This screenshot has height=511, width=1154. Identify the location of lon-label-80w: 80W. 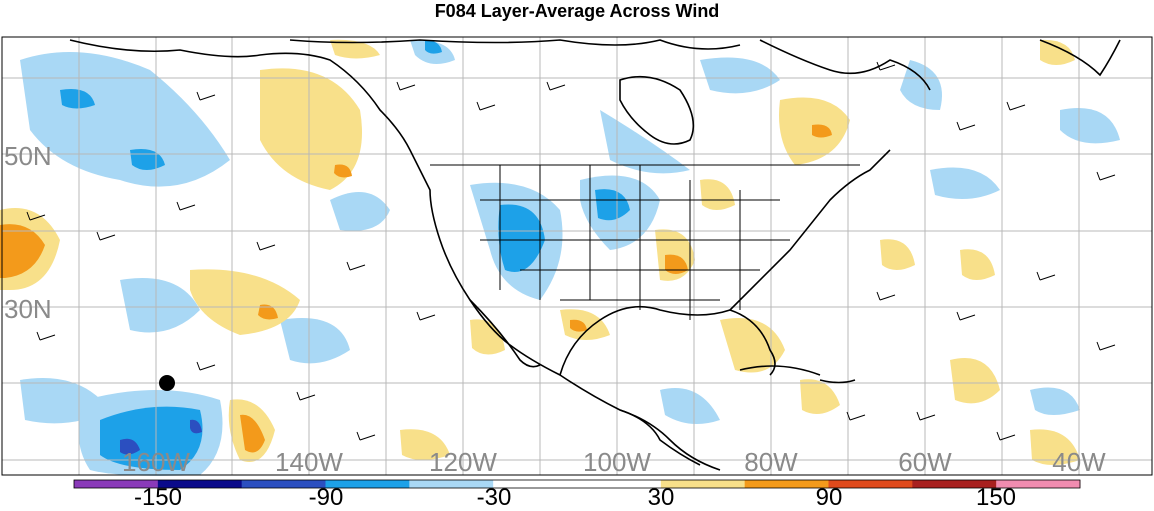
(771, 462).